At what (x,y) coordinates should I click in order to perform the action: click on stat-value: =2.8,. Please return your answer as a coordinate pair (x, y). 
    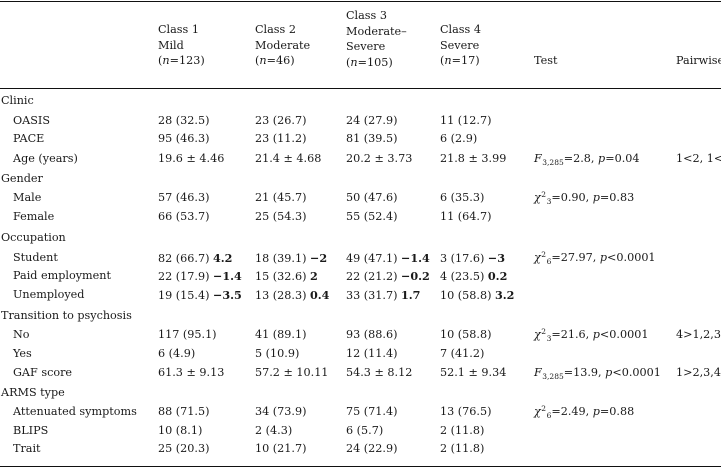
    Looking at the image, I should click on (581, 158).